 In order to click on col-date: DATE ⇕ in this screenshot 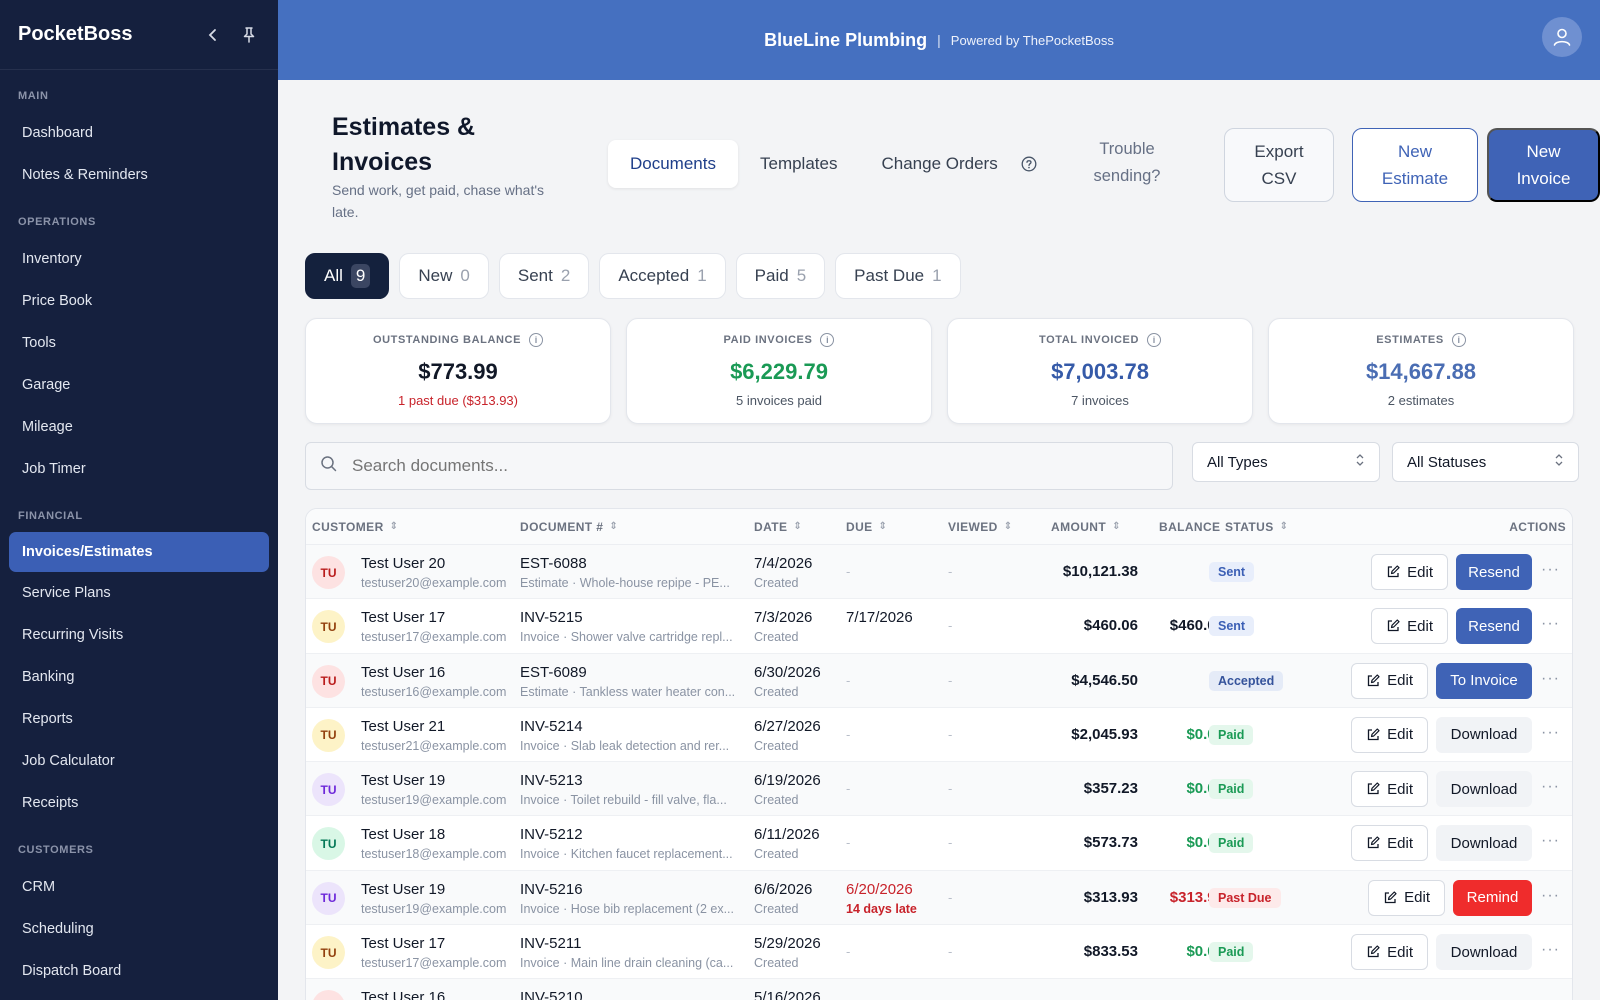, I will do `click(778, 527)`.